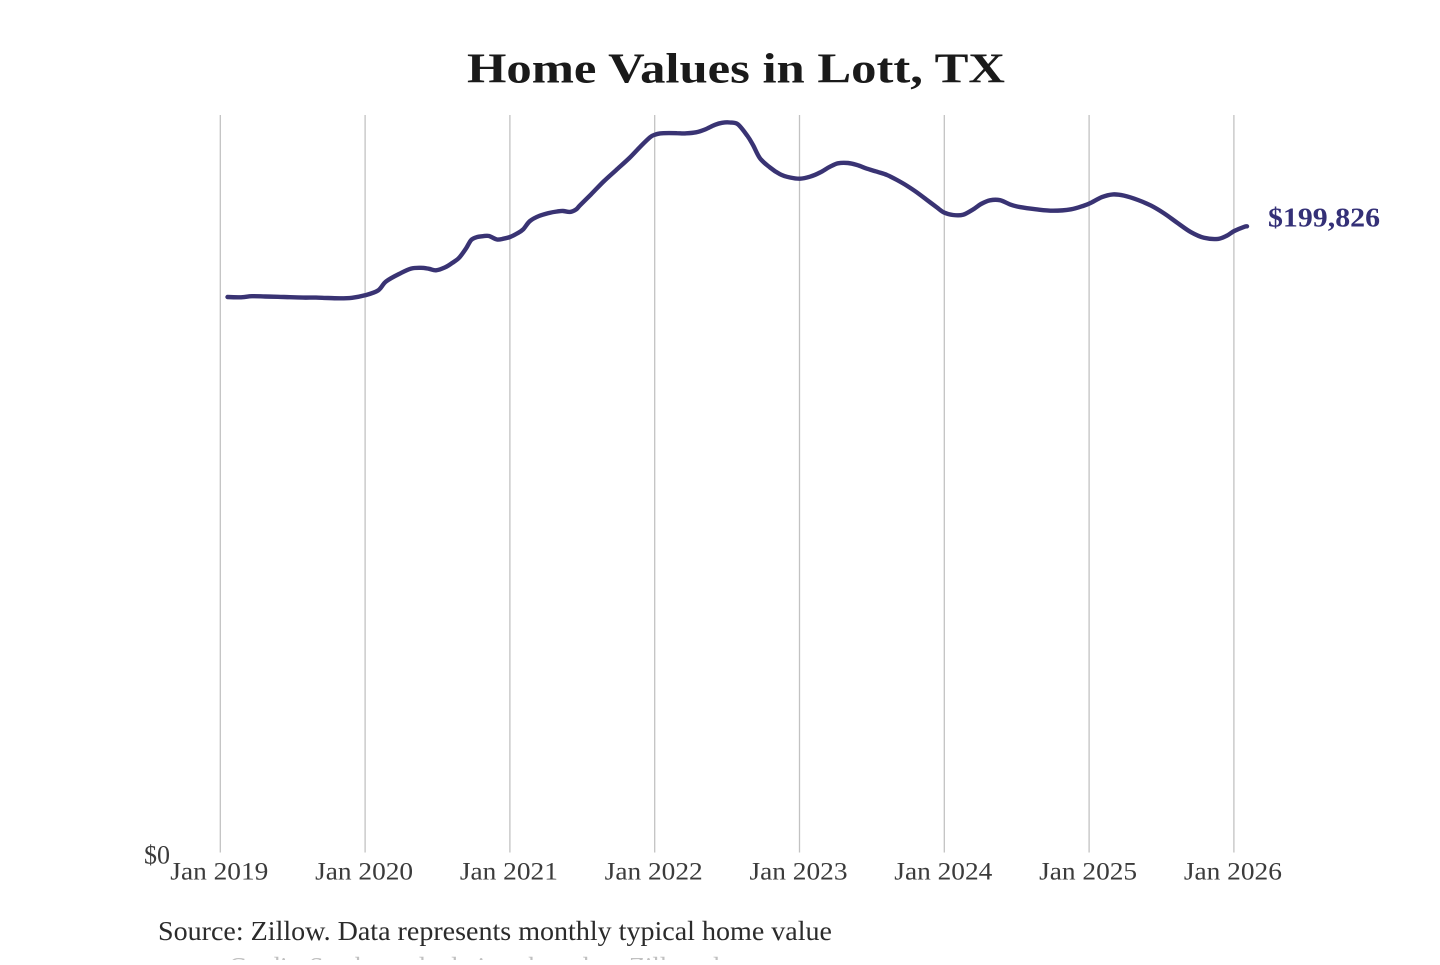 This screenshot has width=1440, height=965. What do you see at coordinates (1233, 872) in the screenshot?
I see `svg-text: Jan 2026` at bounding box center [1233, 872].